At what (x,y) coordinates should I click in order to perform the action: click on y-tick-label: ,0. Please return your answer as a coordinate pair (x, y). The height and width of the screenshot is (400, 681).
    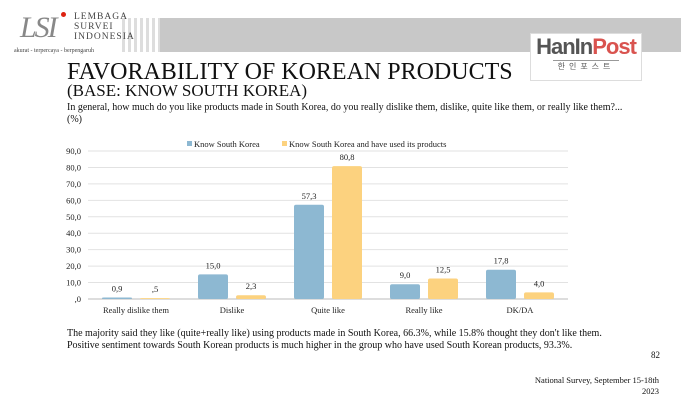
    Looking at the image, I should click on (78, 299).